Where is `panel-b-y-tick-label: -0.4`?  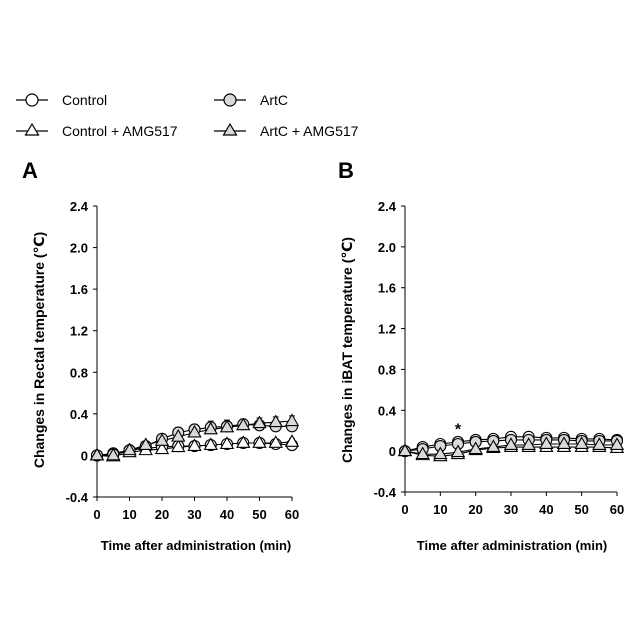
panel-b-y-tick-label: -0.4 is located at coordinates (385, 492).